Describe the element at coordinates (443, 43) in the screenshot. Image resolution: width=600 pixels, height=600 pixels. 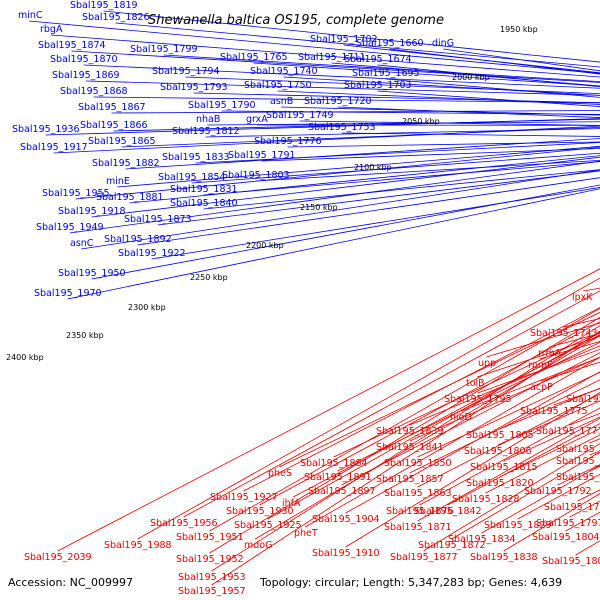
I see `forward-gene-label: dinG` at that location.